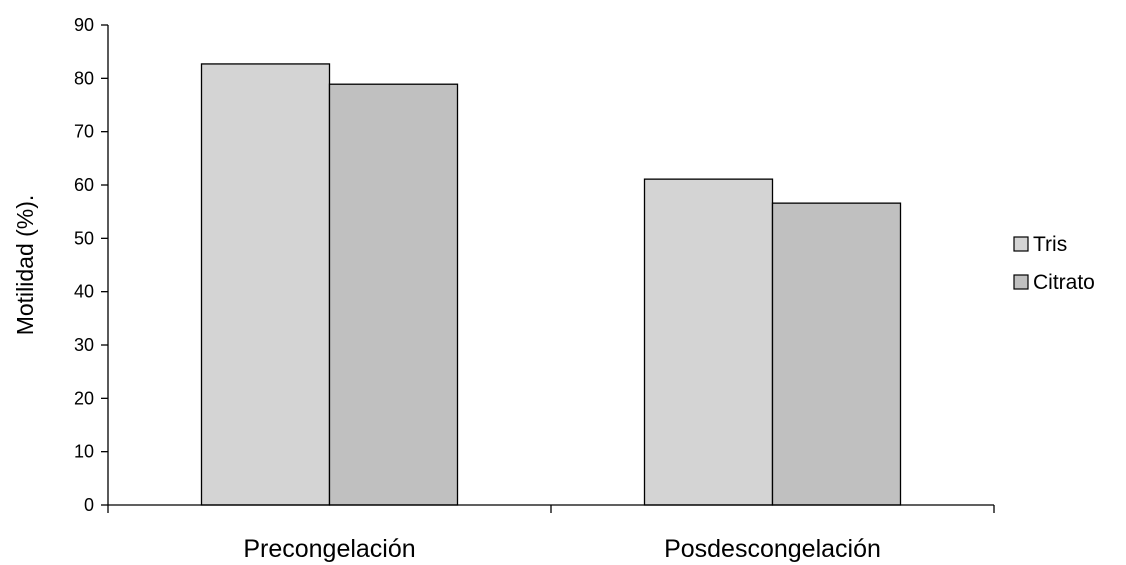 The width and height of the screenshot is (1126, 565). What do you see at coordinates (329, 549) in the screenshot?
I see `category-label: Precongelación` at bounding box center [329, 549].